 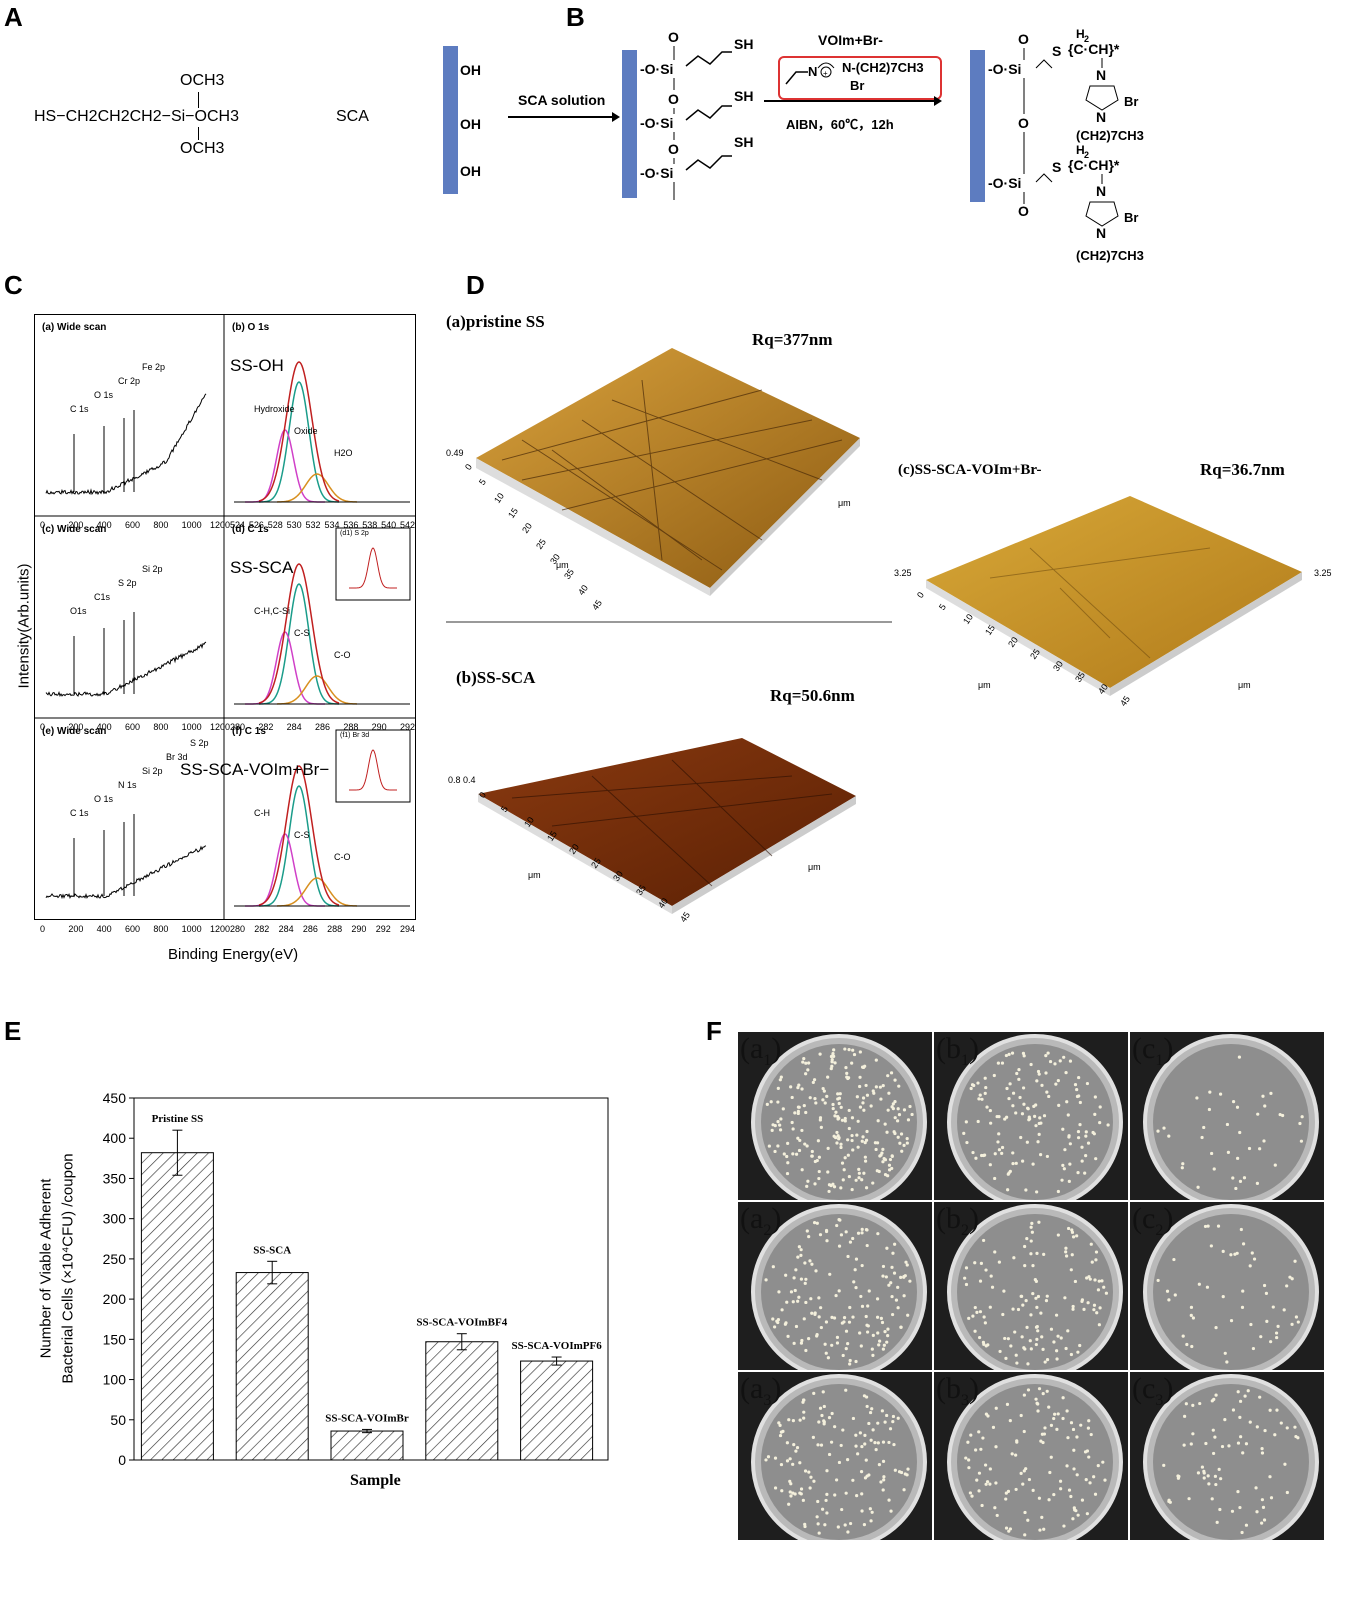 What do you see at coordinates (1056, 51) in the screenshot?
I see `svg-text: S` at bounding box center [1056, 51].